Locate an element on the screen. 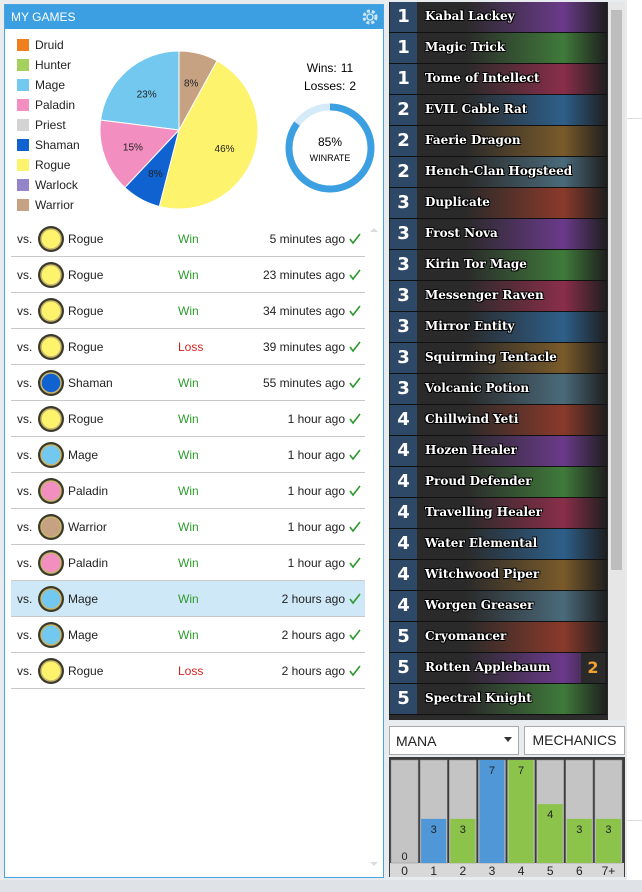 This screenshot has height=892, width=642. game-row: vs. Shaman Win 55 minutes ago is located at coordinates (188, 383).